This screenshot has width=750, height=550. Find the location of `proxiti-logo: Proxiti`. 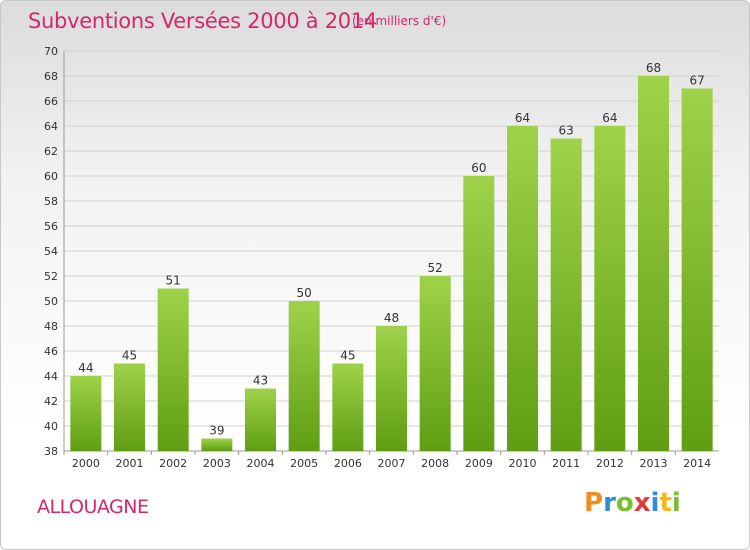

proxiti-logo: Proxiti is located at coordinates (632, 503).